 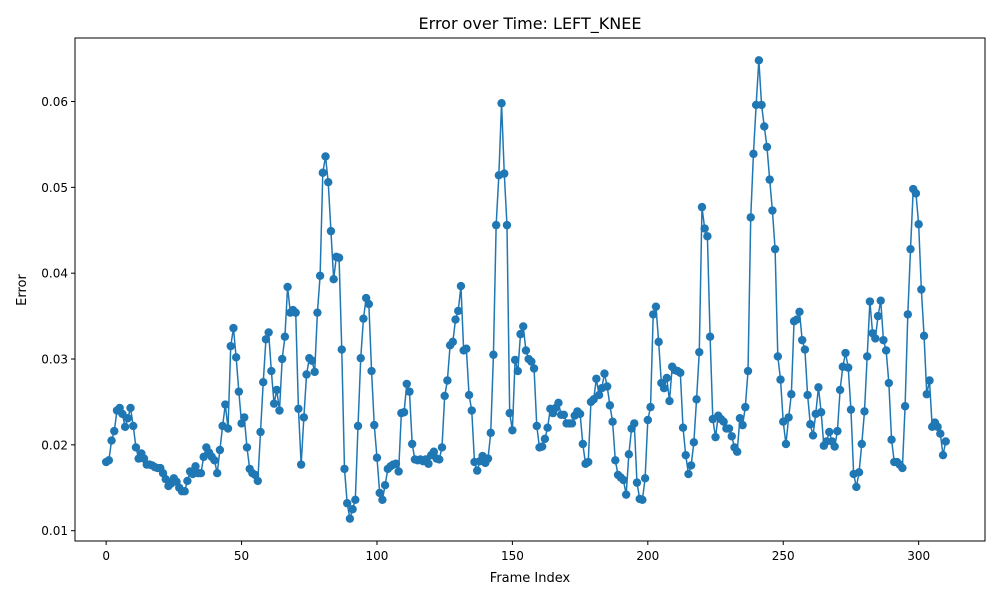 What do you see at coordinates (54, 445) in the screenshot?
I see `y-tick-label: 0.02` at bounding box center [54, 445].